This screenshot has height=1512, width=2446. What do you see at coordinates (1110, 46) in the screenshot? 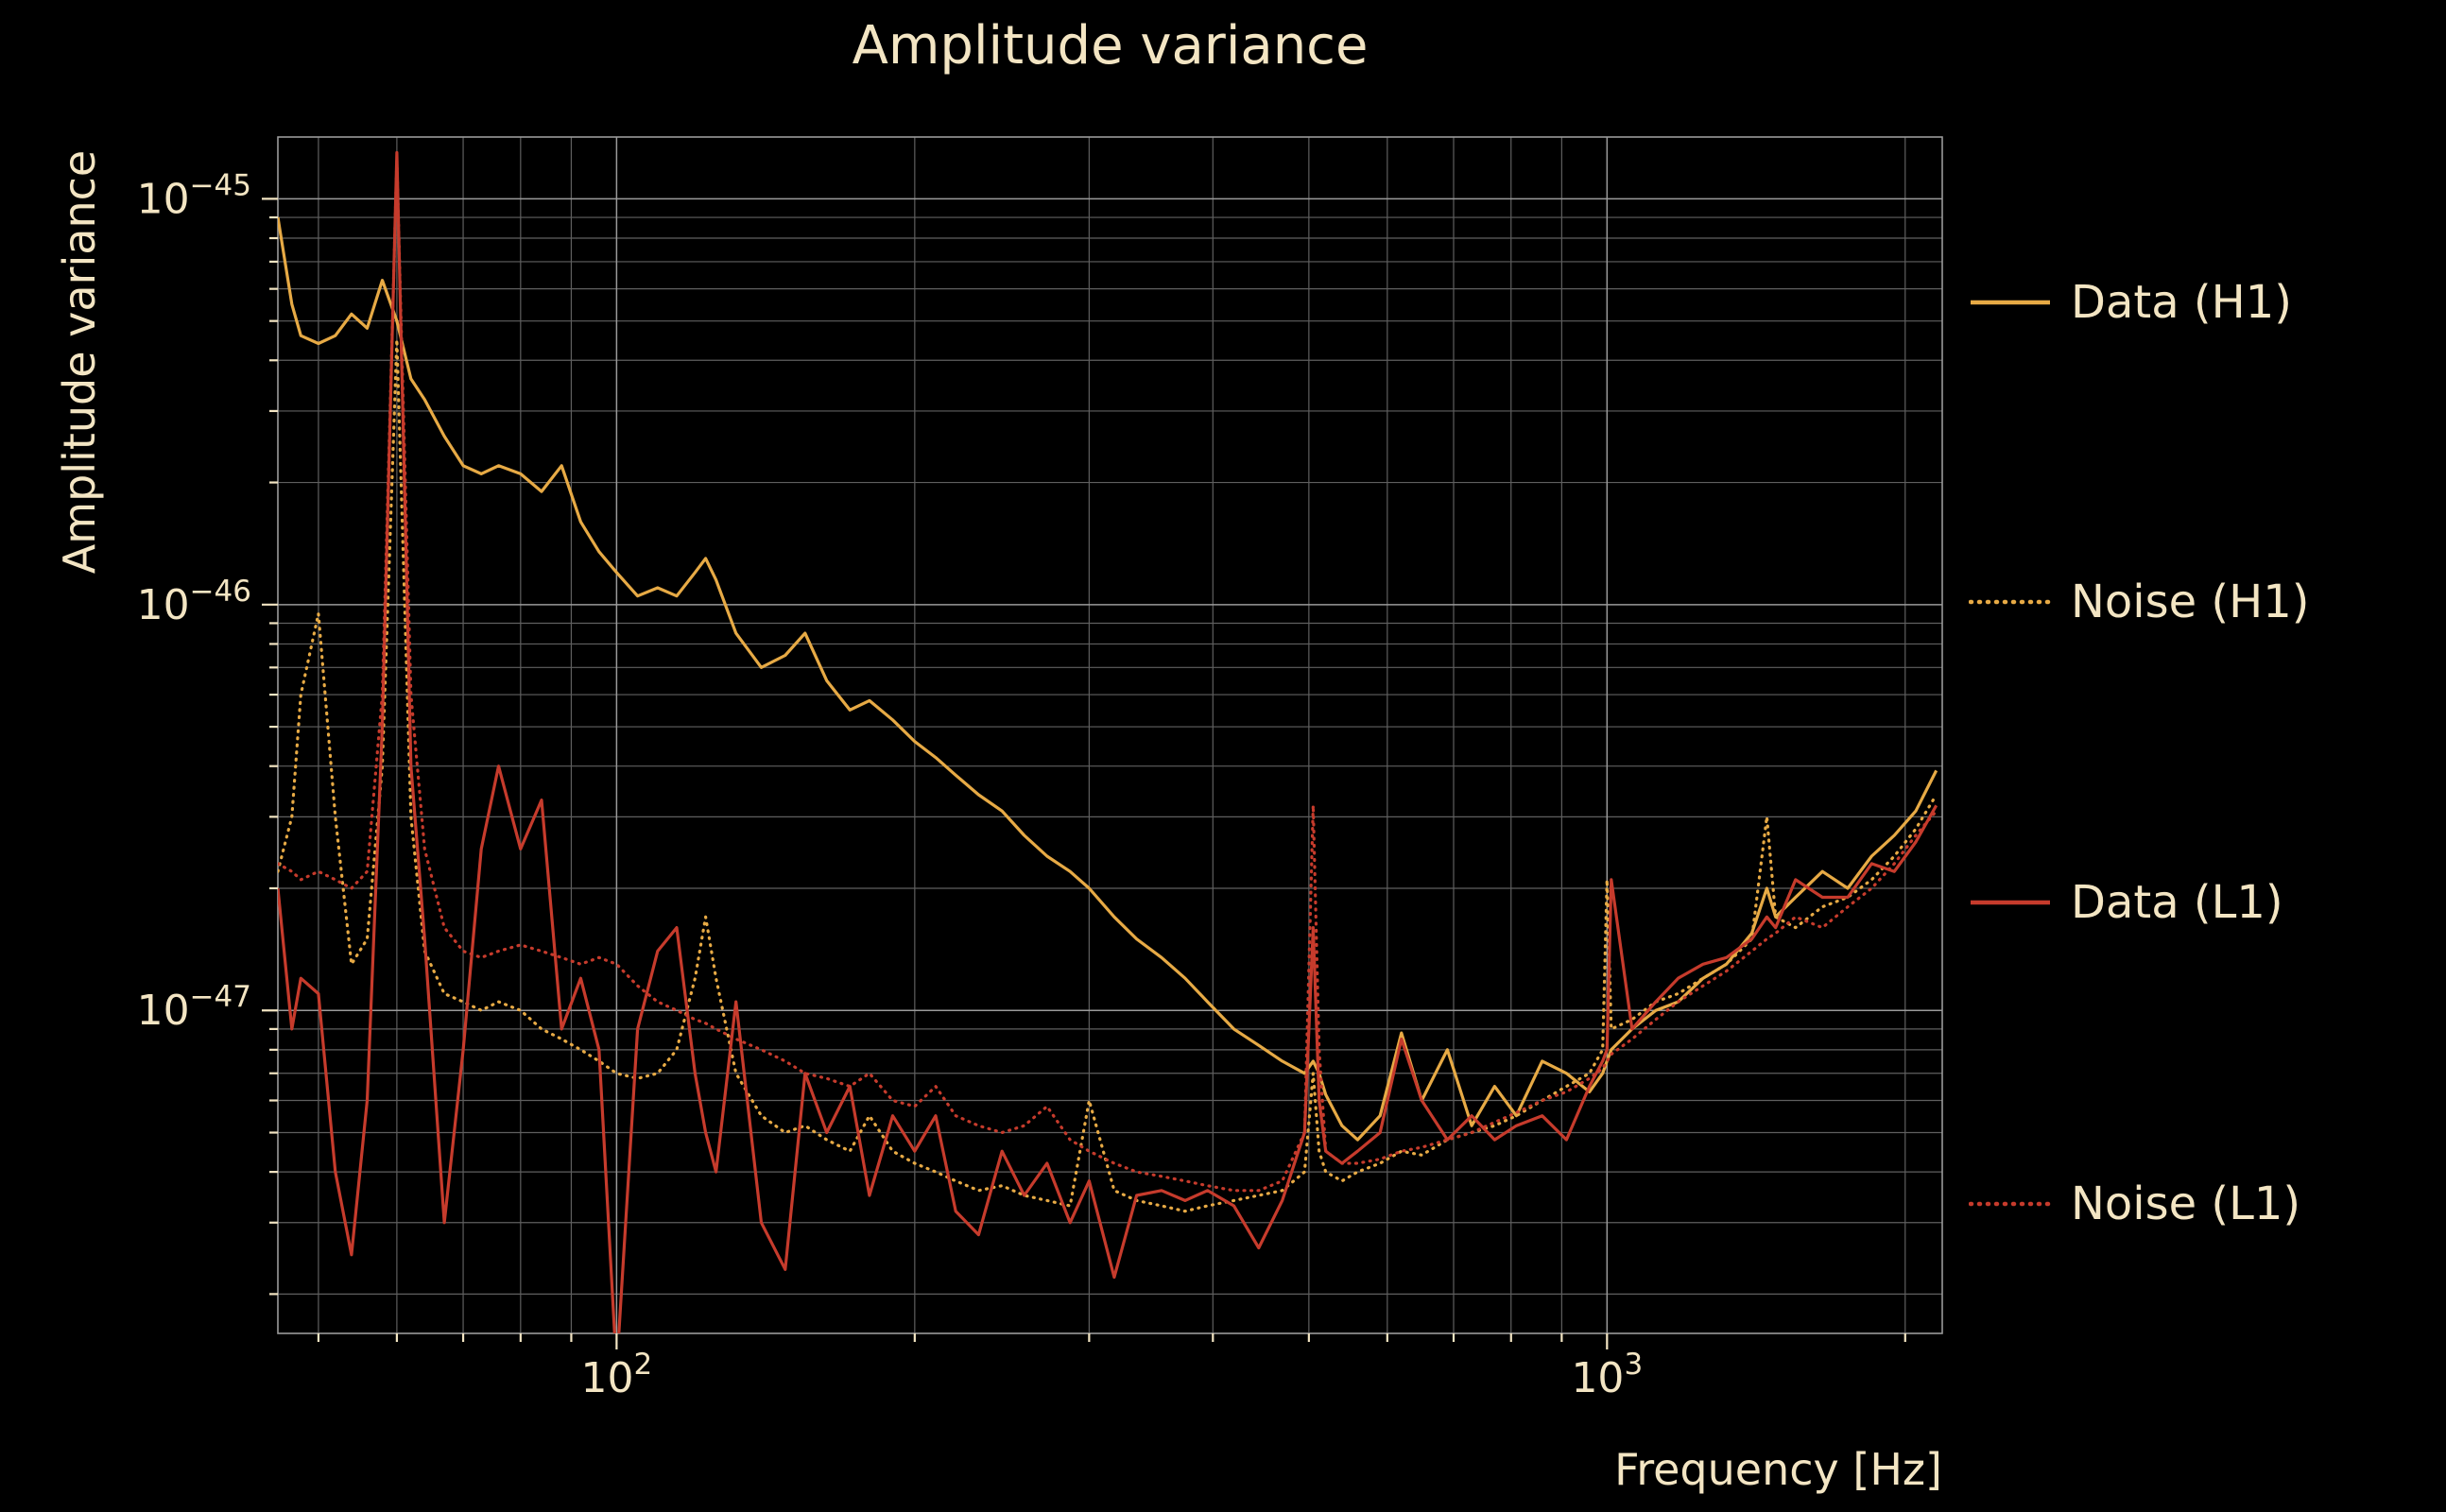
I see `chart-title: Amplitude variance` at bounding box center [1110, 46].